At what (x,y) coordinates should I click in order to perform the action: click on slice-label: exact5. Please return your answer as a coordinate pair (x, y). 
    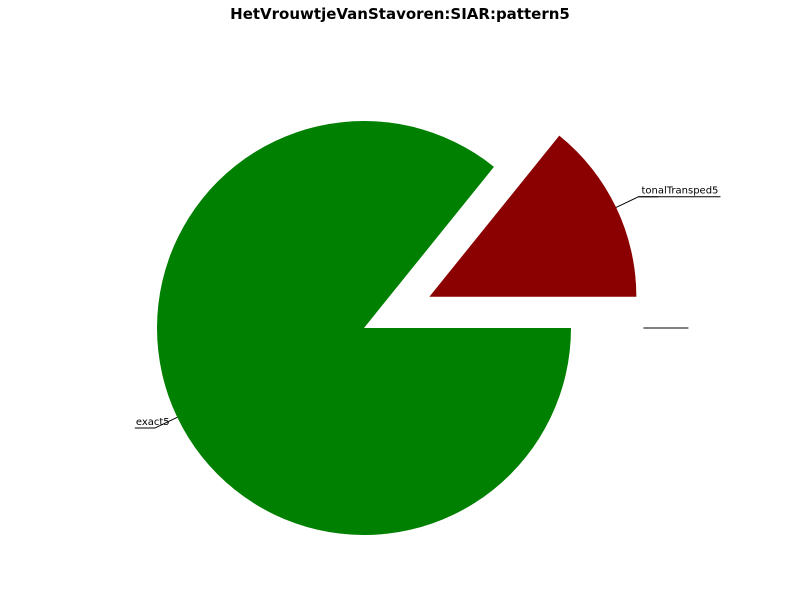
    Looking at the image, I should click on (153, 422).